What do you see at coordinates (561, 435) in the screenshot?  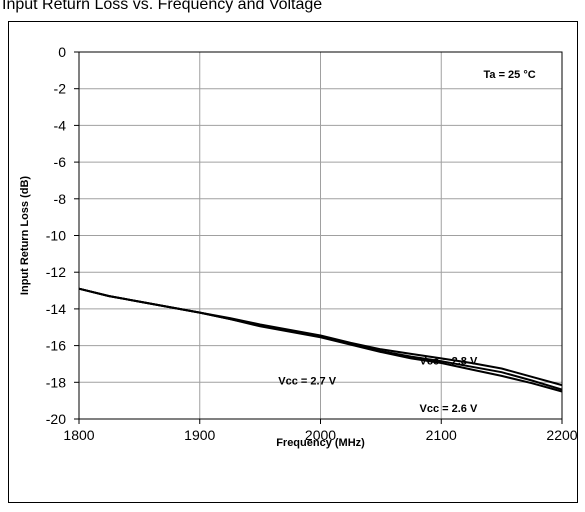 I see `x-tick-label: 2200` at bounding box center [561, 435].